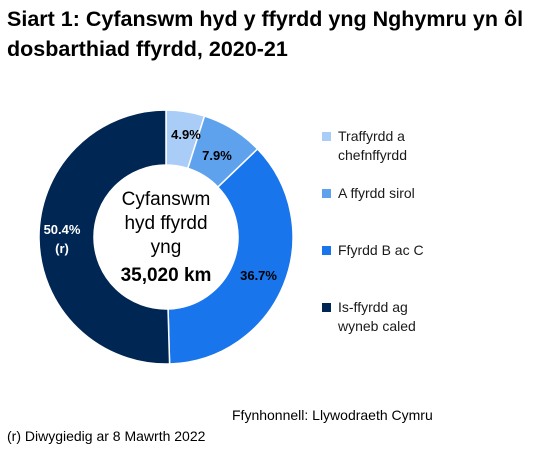 The width and height of the screenshot is (535, 461). What do you see at coordinates (377, 316) in the screenshot?
I see `legend-label: Is-ffyrdd ag wyneb caled` at bounding box center [377, 316].